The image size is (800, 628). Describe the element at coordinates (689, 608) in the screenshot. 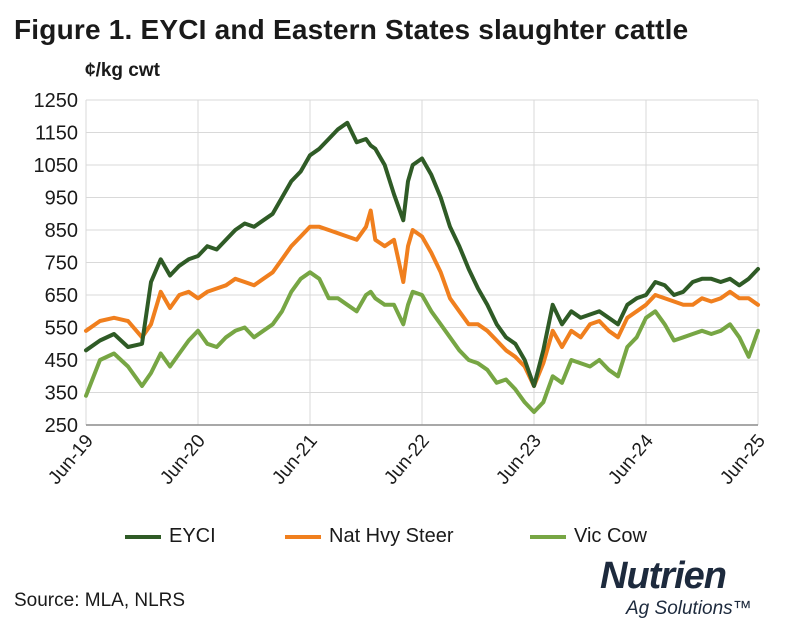

I see `logo-subtitle: Ag Solutions™` at that location.